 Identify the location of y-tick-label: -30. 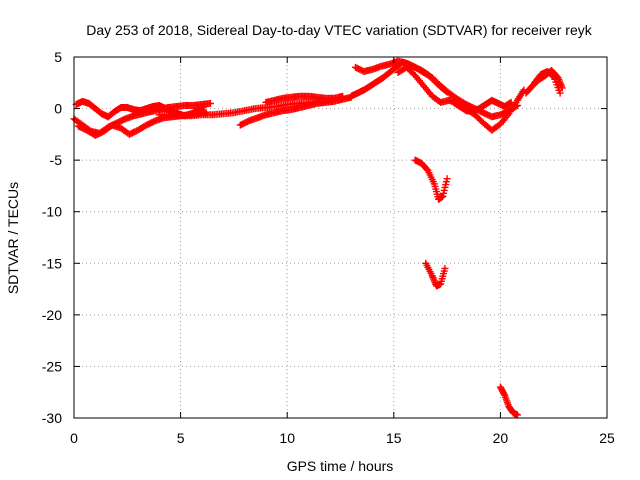
(52, 418).